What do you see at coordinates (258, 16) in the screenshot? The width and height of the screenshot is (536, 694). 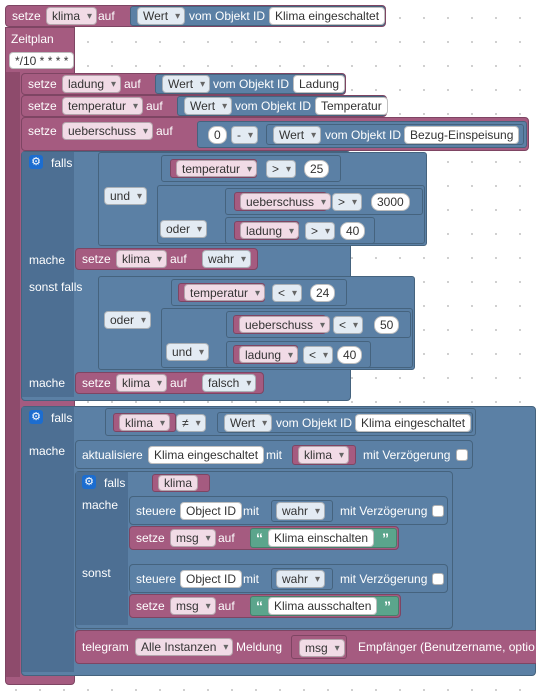 I see `get-value-block: Wert vom Objekt ID Klima eingeschaltet` at bounding box center [258, 16].